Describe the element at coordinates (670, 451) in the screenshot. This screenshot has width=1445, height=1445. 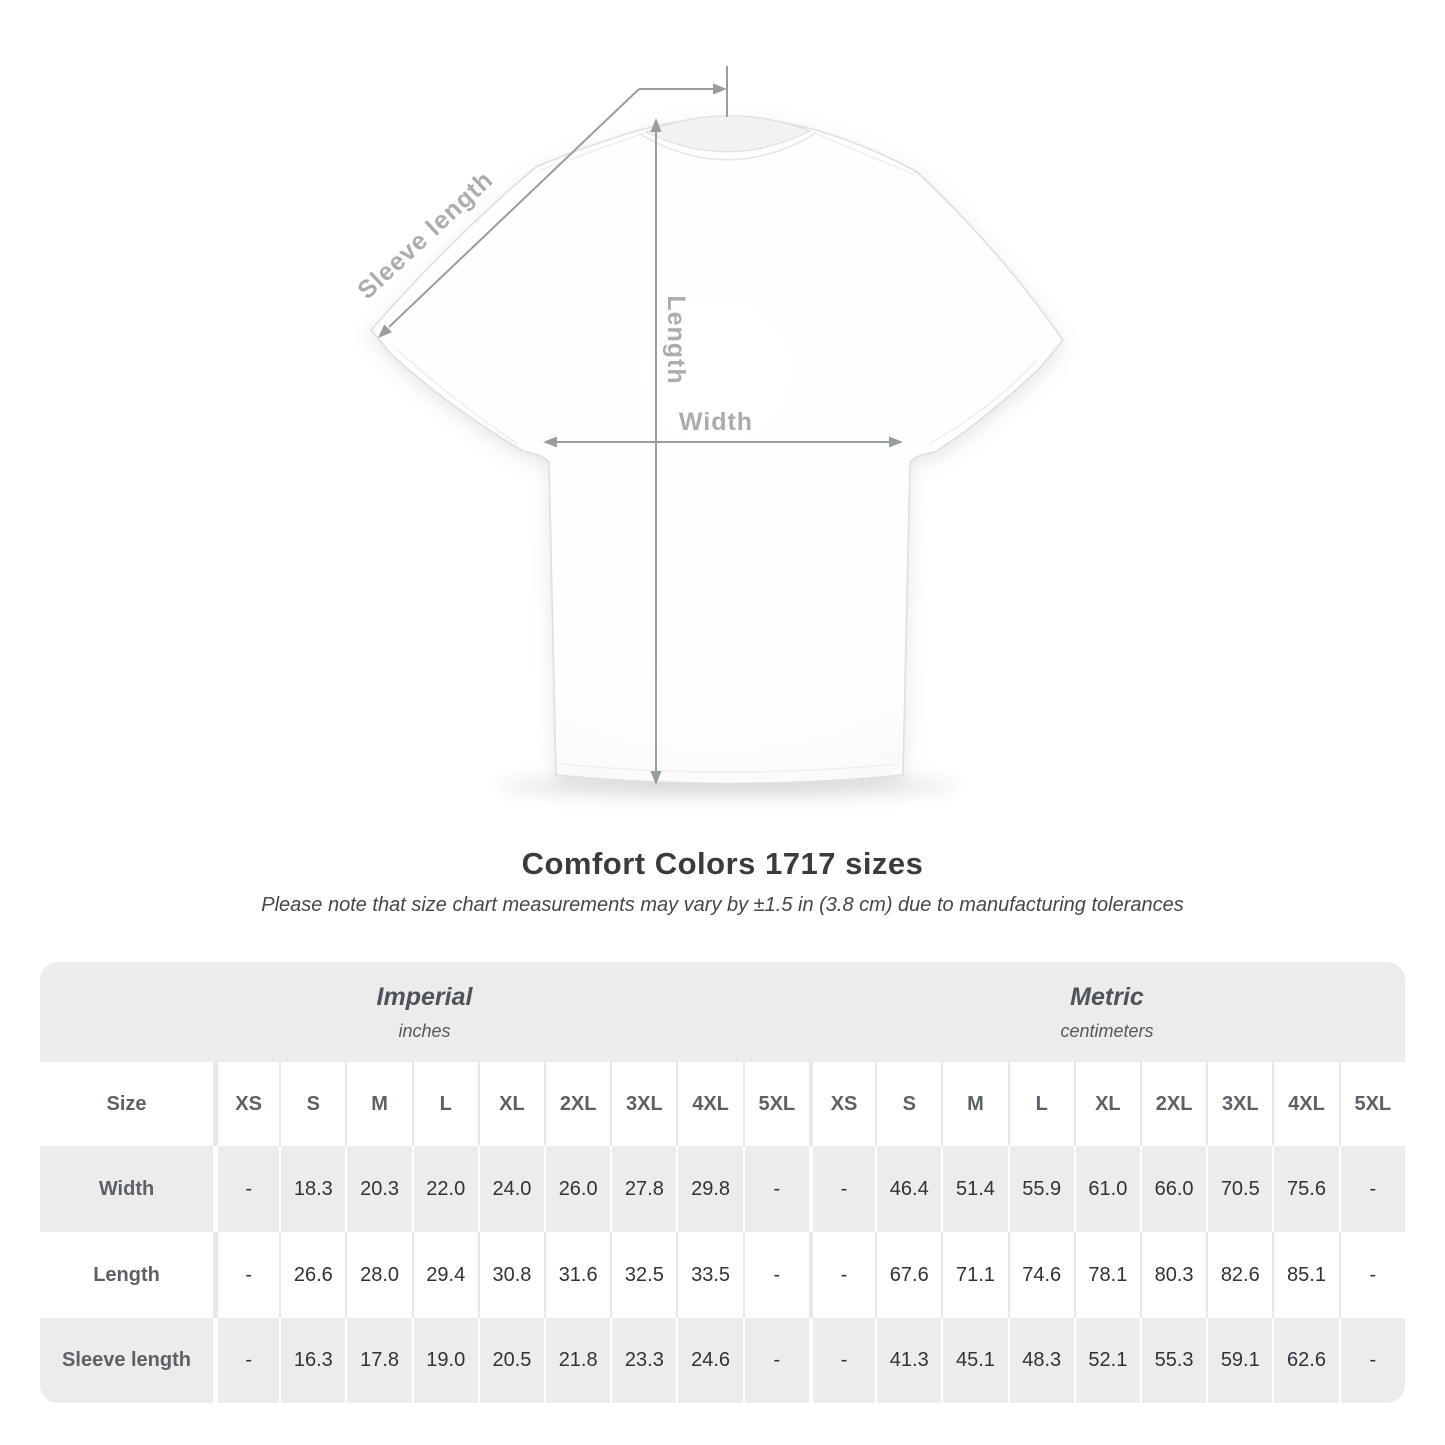
I see `length-dimension: Length` at that location.